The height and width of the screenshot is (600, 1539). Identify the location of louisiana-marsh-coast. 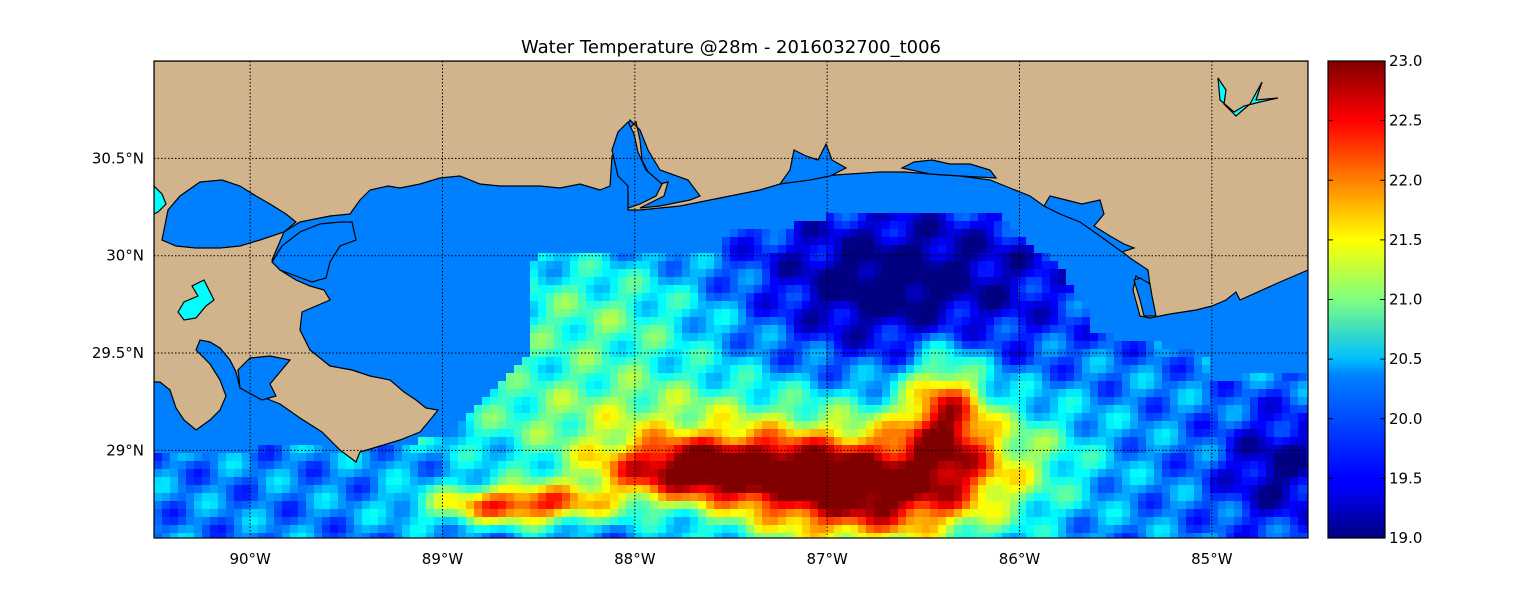
(264, 378).